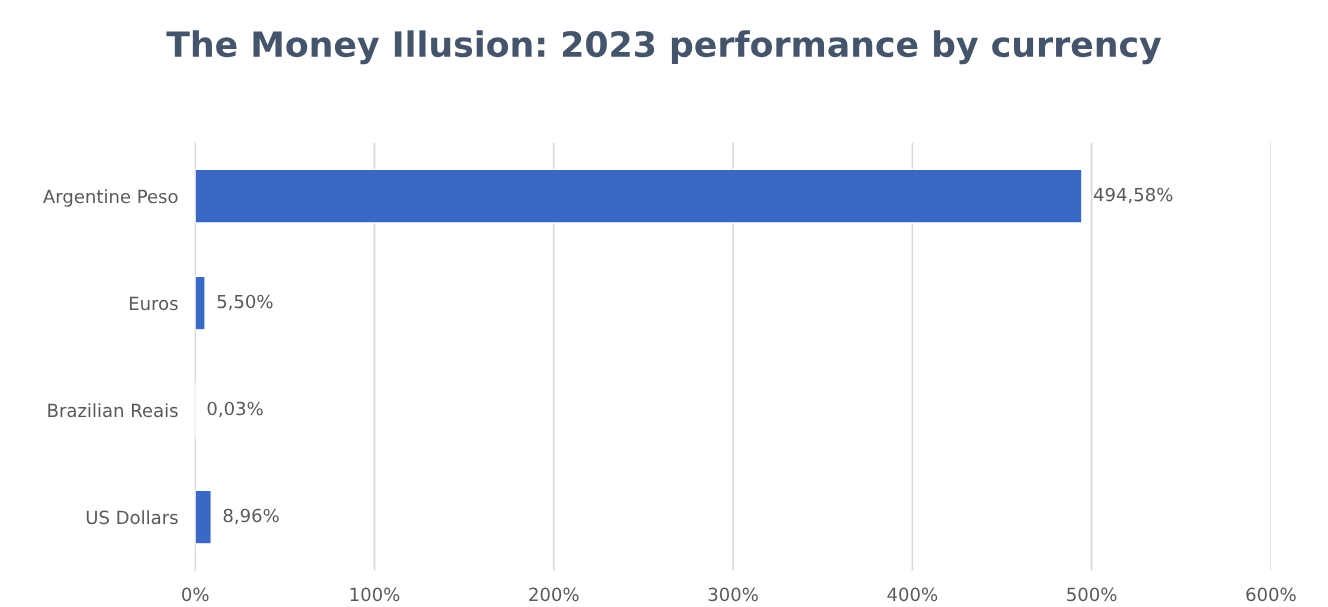 The image size is (1328, 607). I want to click on x-tick-label: 0%, so click(195, 594).